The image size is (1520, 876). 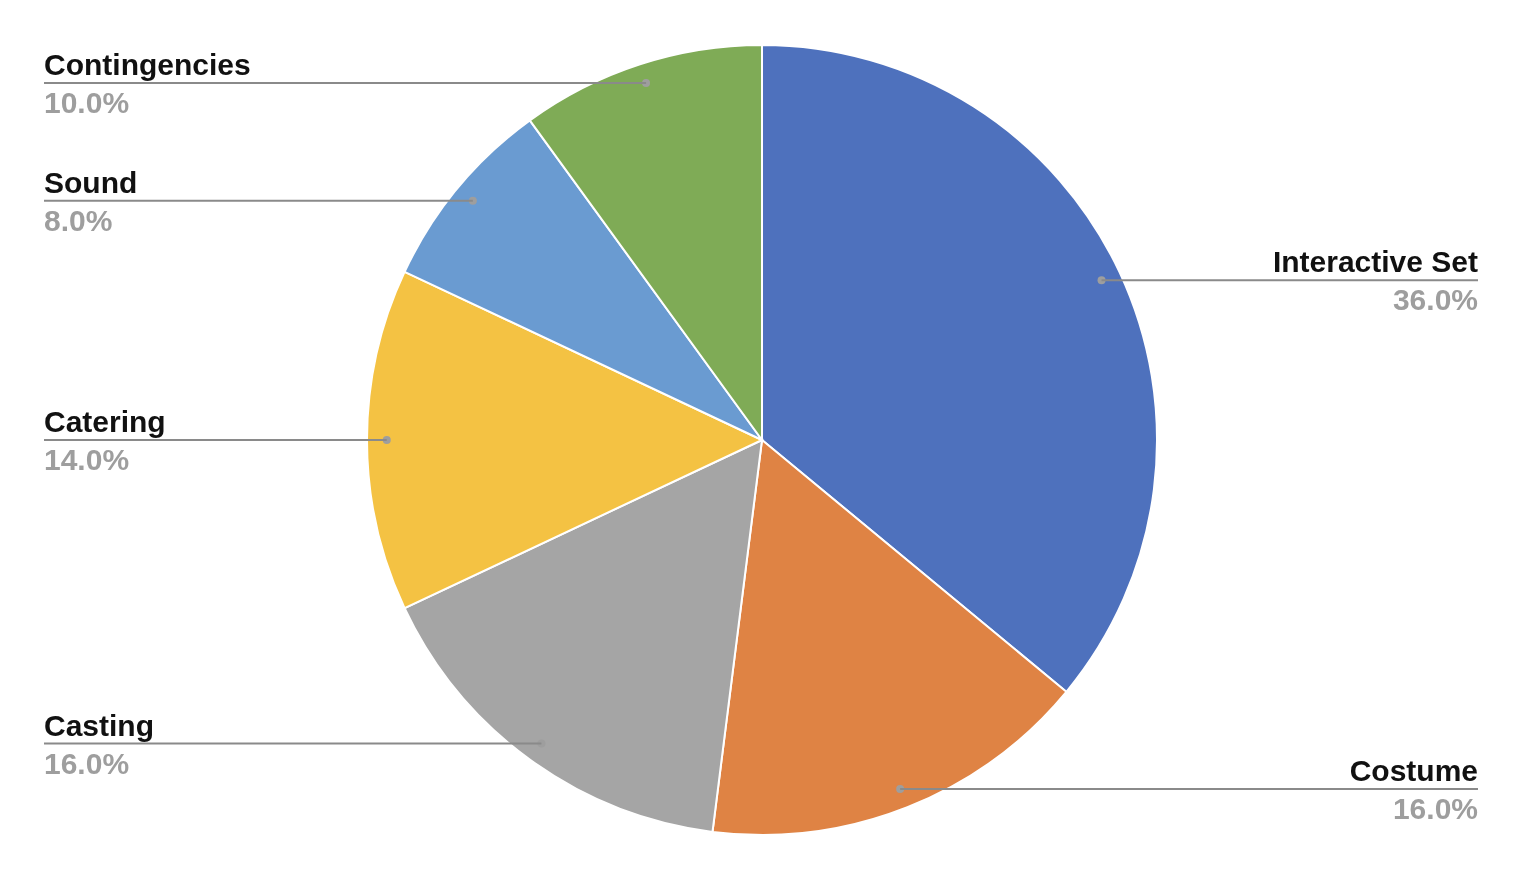 I want to click on slice-label: Costume, so click(x=1413, y=770).